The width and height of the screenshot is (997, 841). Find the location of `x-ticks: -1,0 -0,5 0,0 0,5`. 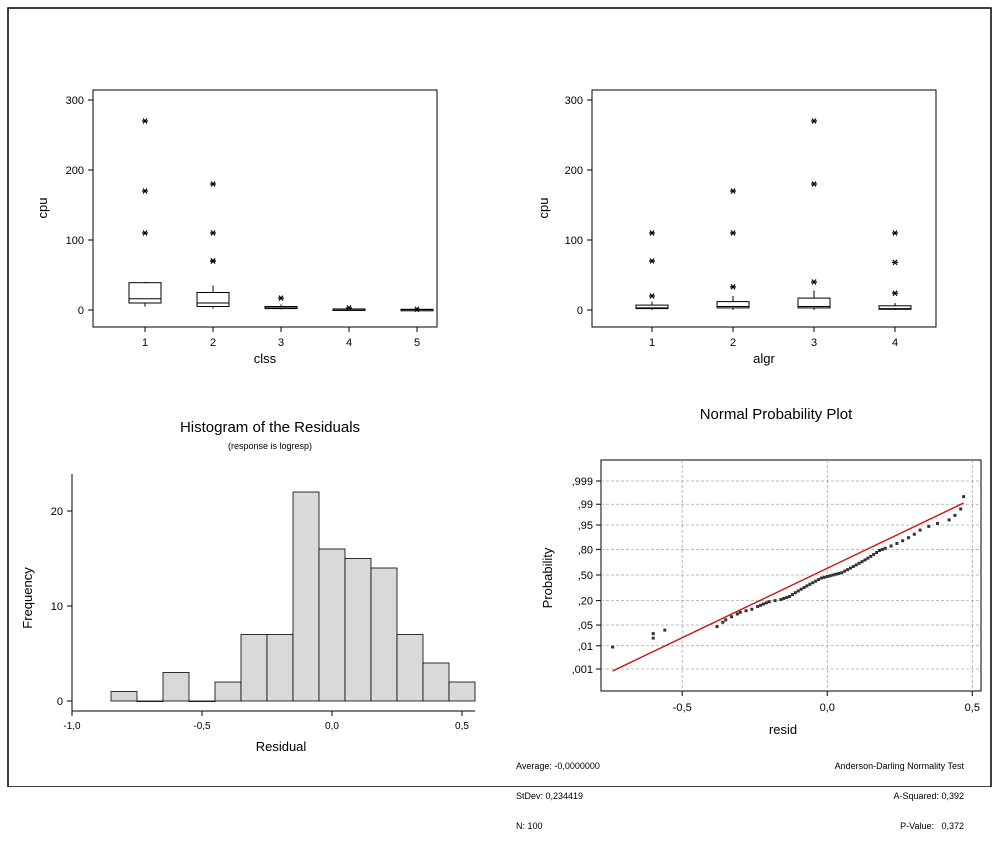

x-ticks: -1,0 -0,5 0,0 0,5 is located at coordinates (266, 721).